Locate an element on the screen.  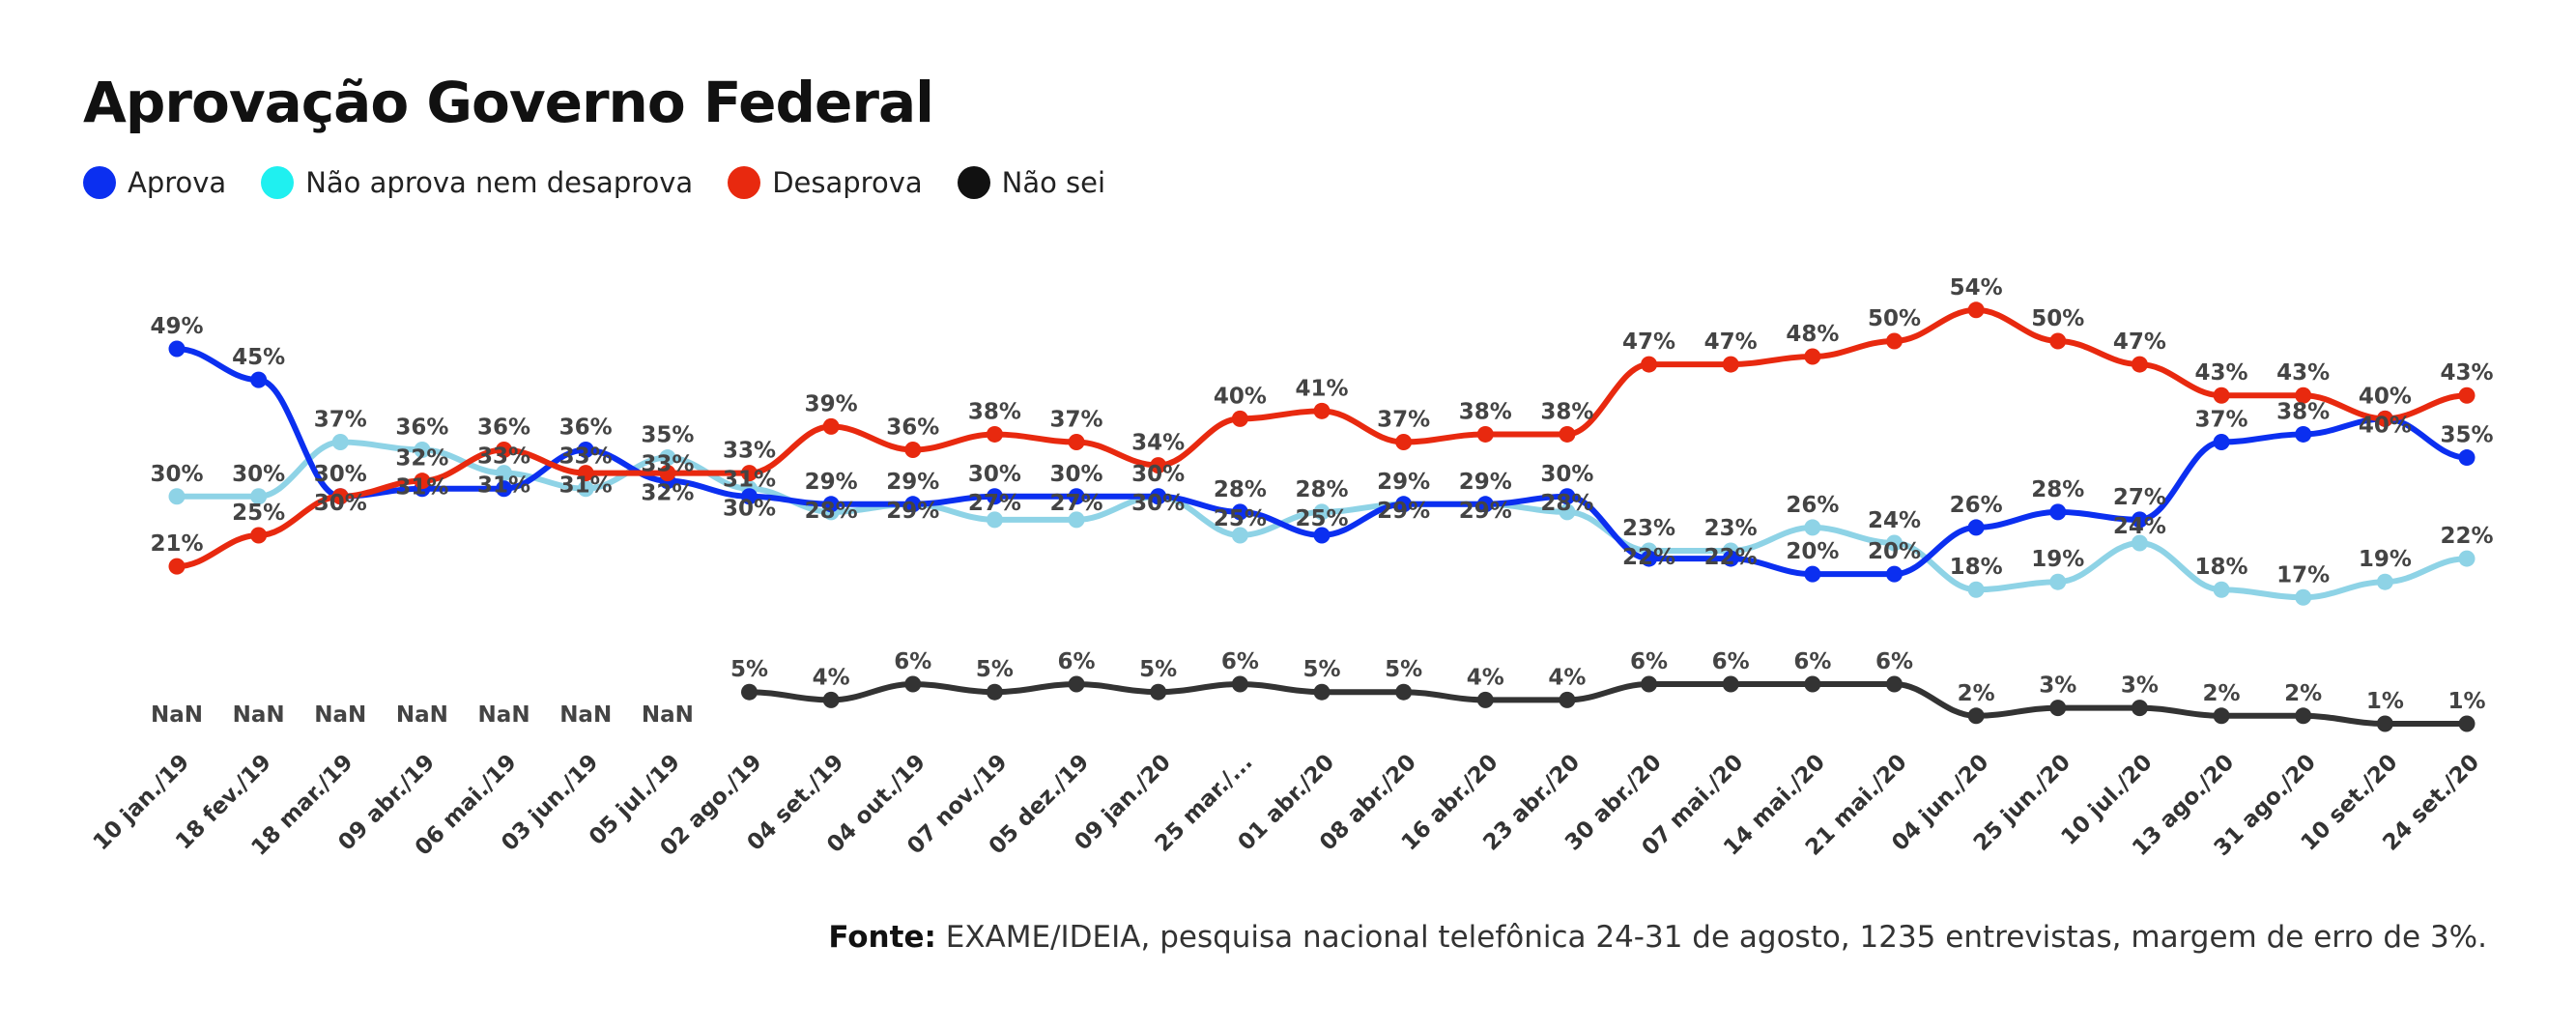
data-label: 45% is located at coordinates (259, 358).